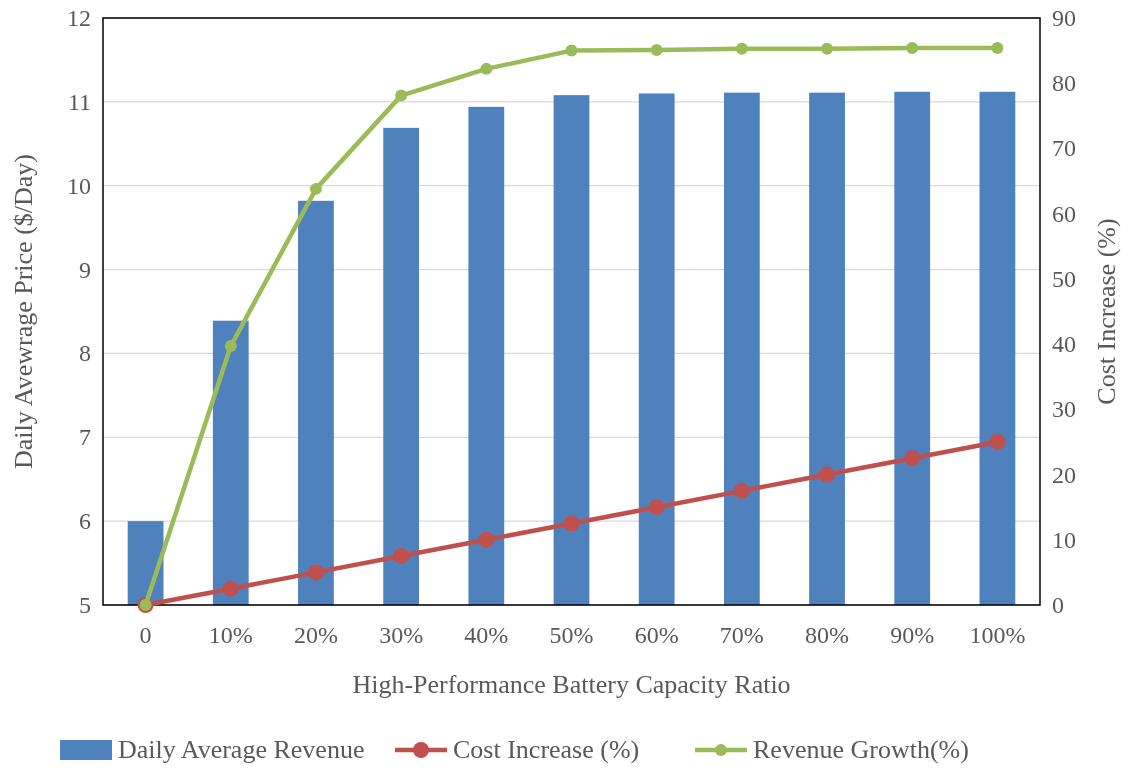 This screenshot has height=778, width=1137. What do you see at coordinates (1064, 83) in the screenshot?
I see `y2-tick-label: 80` at bounding box center [1064, 83].